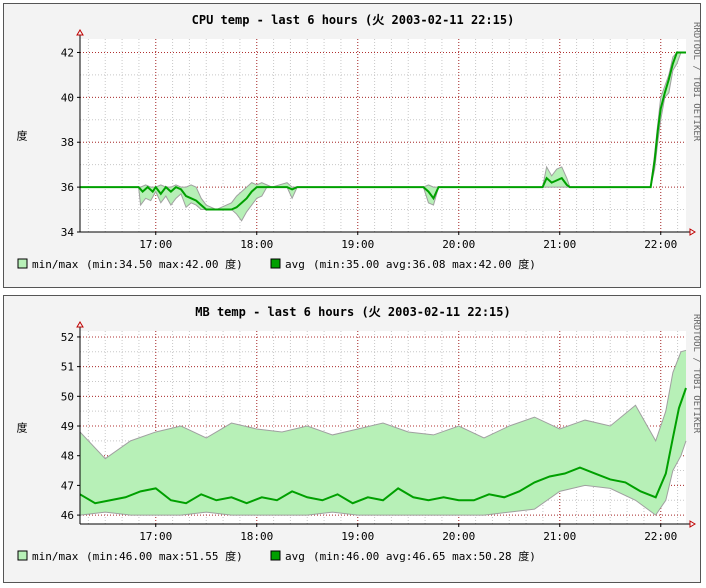 The height and width of the screenshot is (588, 706). Describe the element at coordinates (67, 396) in the screenshot. I see `y-tick-label: 50` at that location.